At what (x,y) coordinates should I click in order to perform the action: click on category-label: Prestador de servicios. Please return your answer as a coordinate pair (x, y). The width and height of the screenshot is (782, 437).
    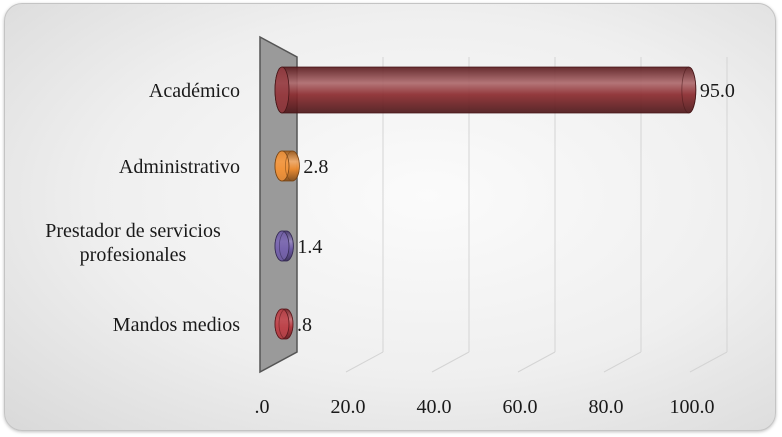
    Looking at the image, I should click on (133, 231).